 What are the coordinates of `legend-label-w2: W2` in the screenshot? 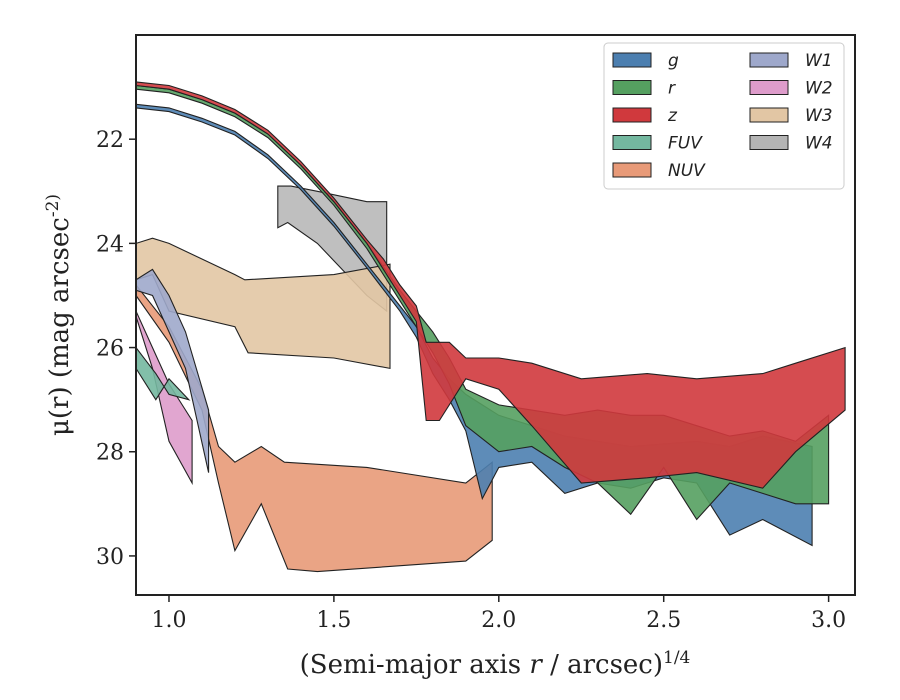 It's located at (819, 89).